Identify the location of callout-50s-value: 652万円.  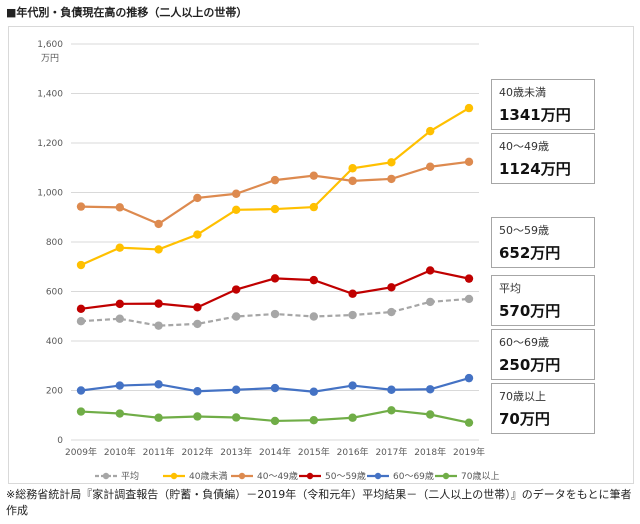
(530, 253).